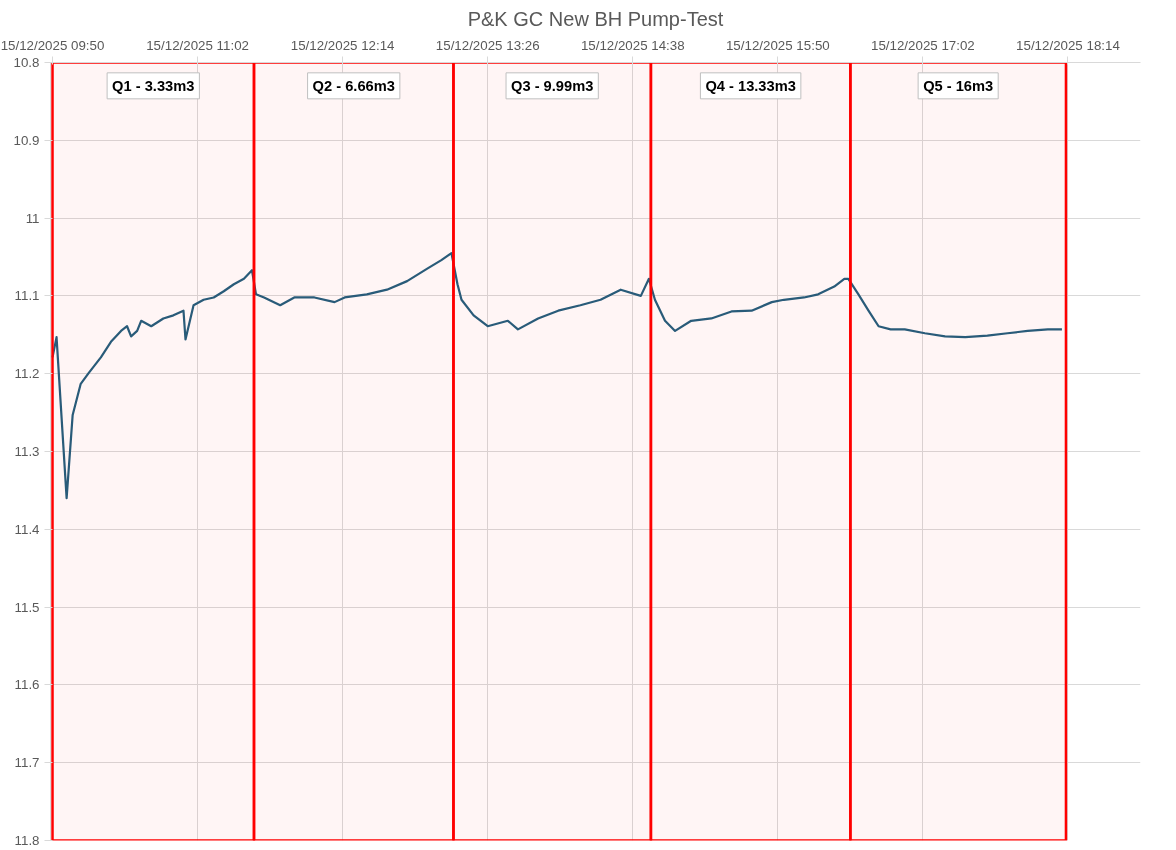 The width and height of the screenshot is (1176, 850). Describe the element at coordinates (343, 45) in the screenshot. I see `x-tick-label: 15/12/2025 12:14` at that location.